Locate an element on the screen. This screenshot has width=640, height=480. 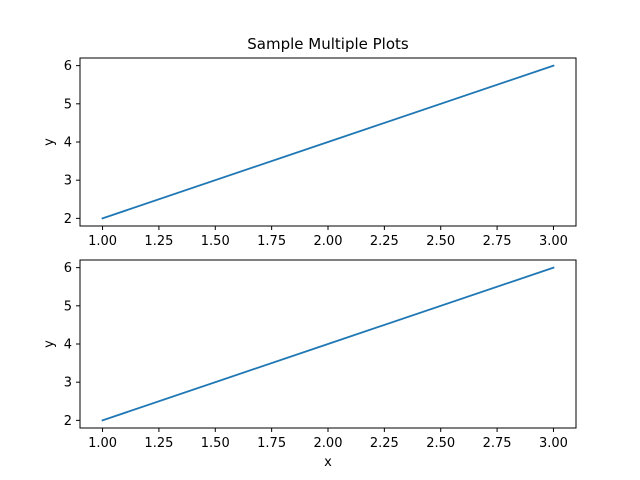
chart-1-x-tick-label-8: 2.75 is located at coordinates (497, 241).